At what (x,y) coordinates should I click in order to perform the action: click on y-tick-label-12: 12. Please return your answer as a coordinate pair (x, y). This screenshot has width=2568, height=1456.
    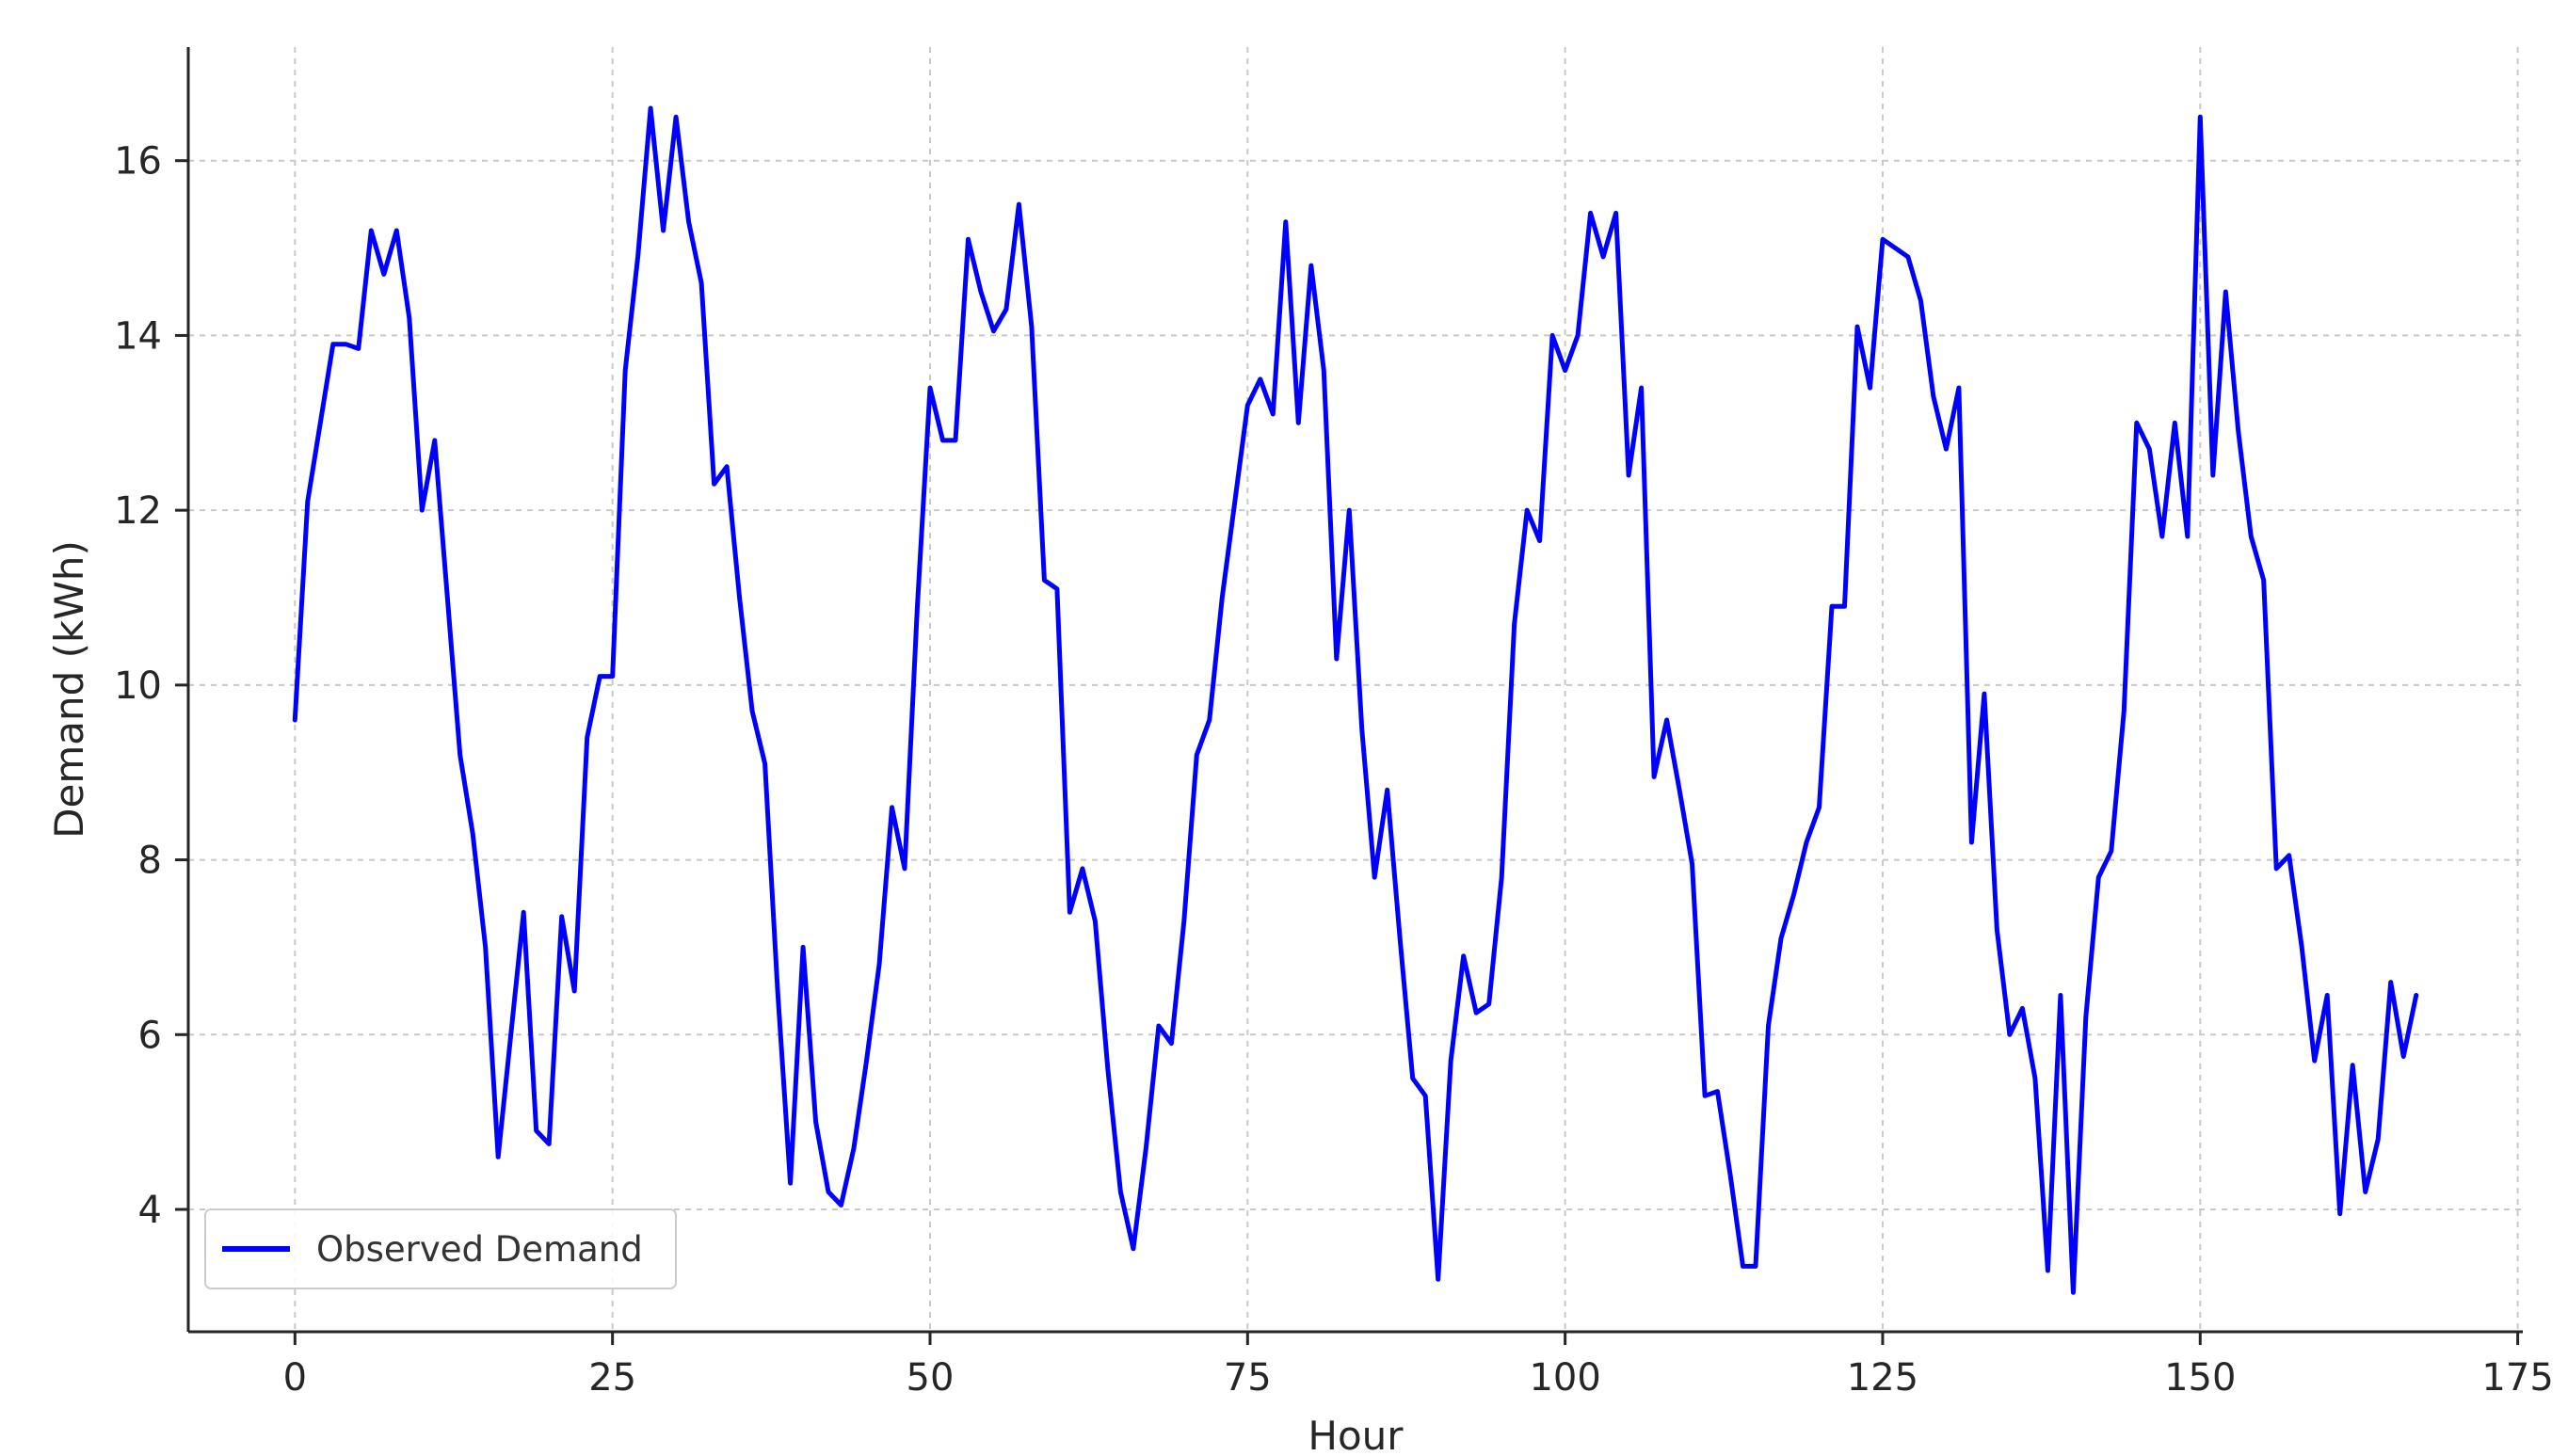
    Looking at the image, I should click on (138, 511).